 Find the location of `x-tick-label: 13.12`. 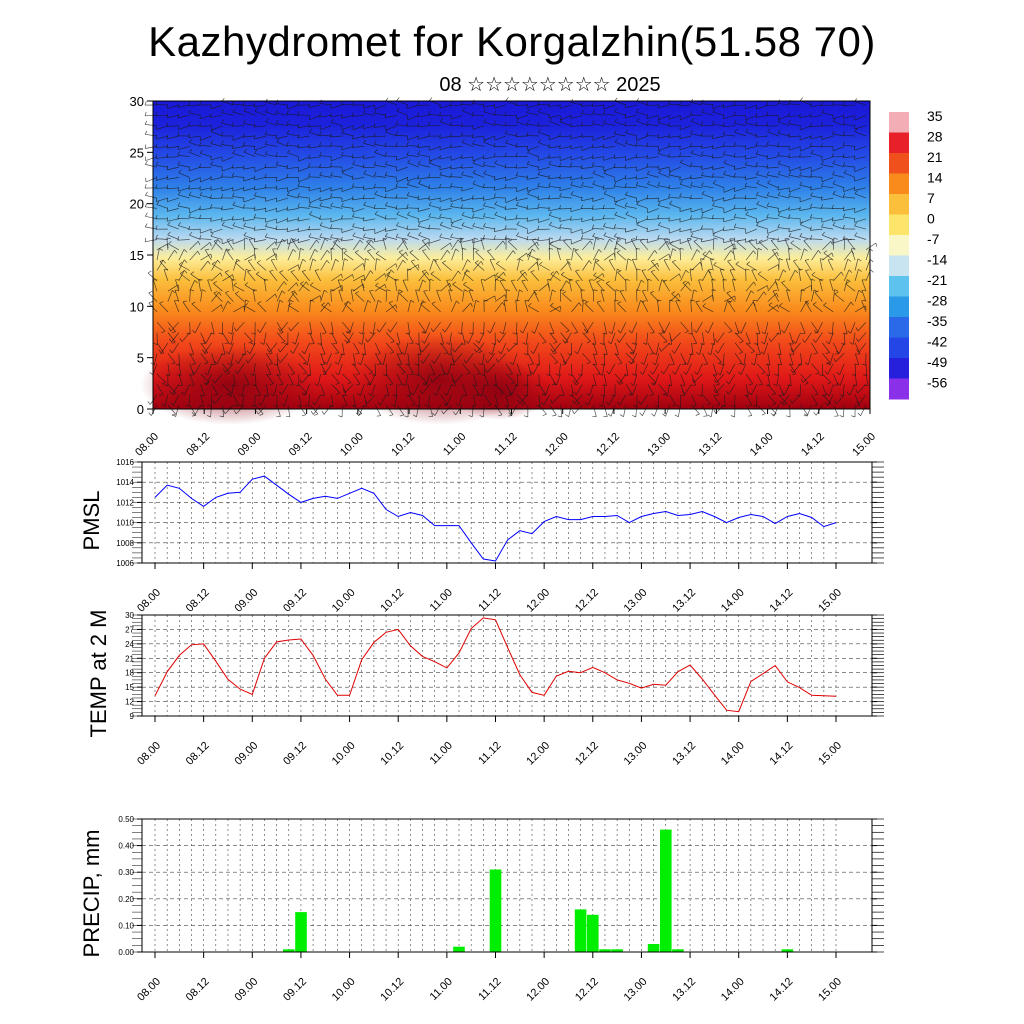

x-tick-label: 13.12 is located at coordinates (684, 990).